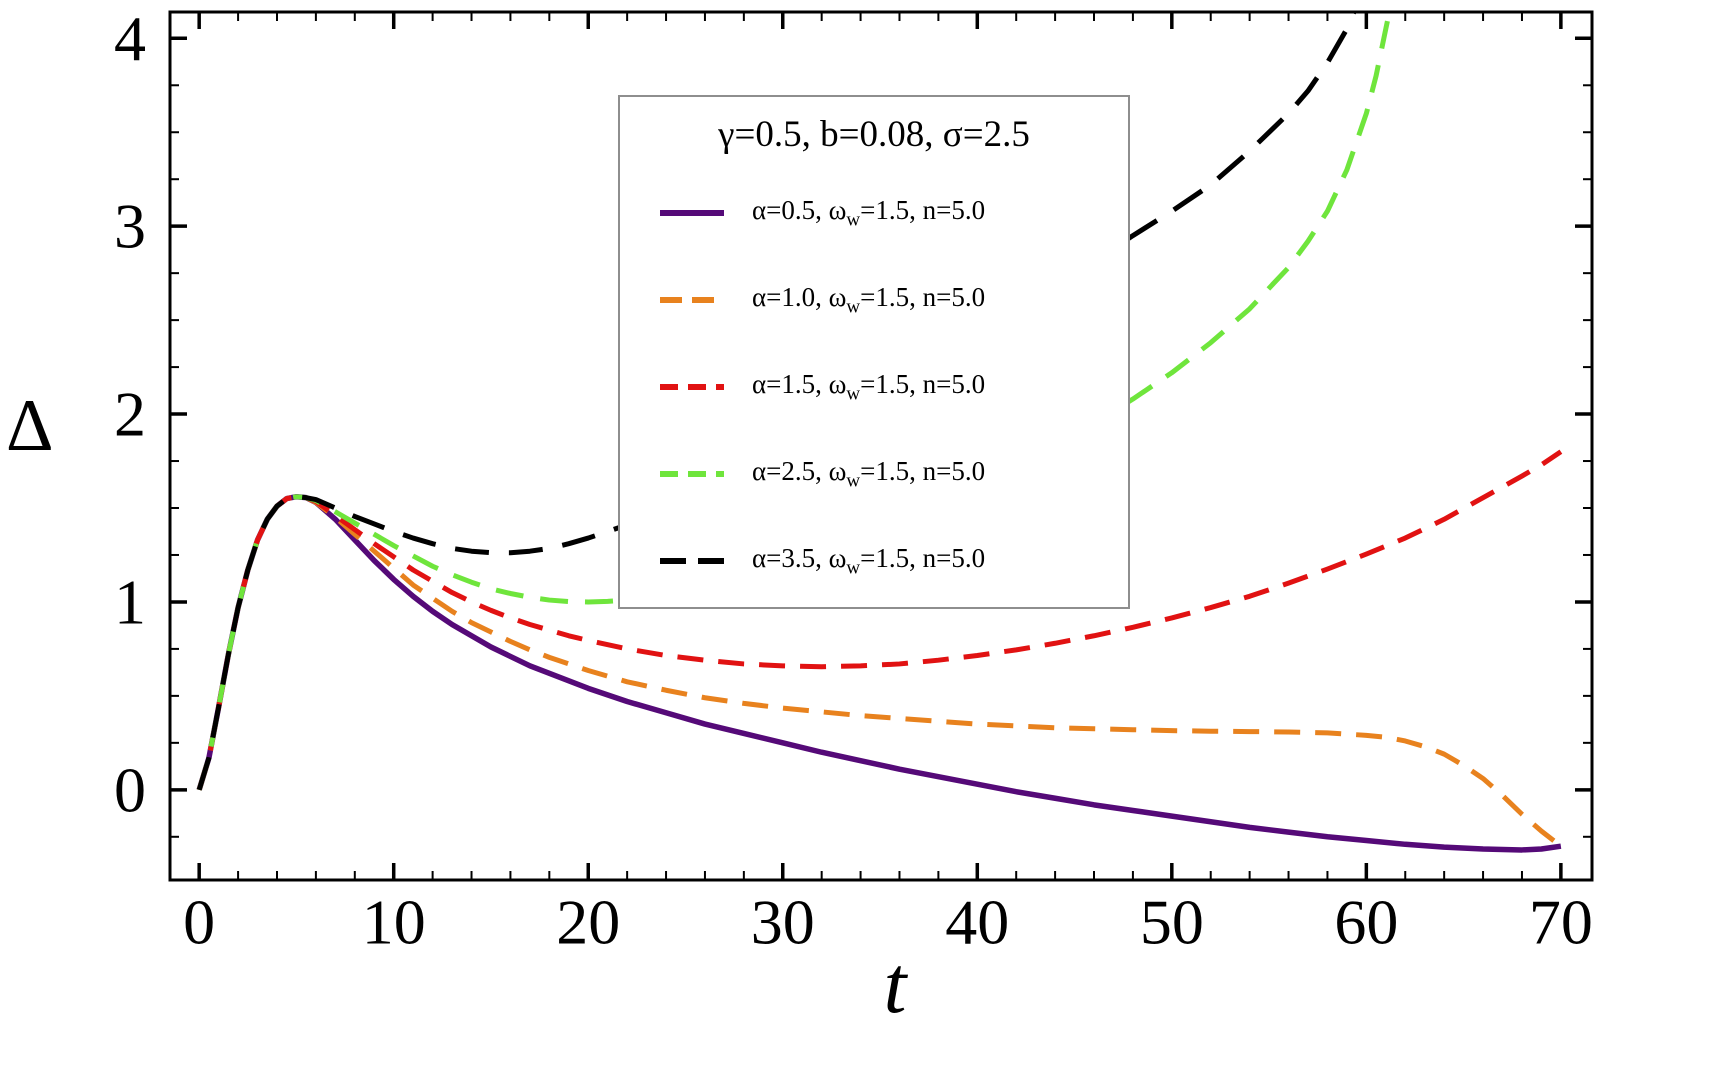 This screenshot has height=1083, width=1736. What do you see at coordinates (692, 561) in the screenshot?
I see `legend-line-swatch-alpha-3p5` at bounding box center [692, 561].